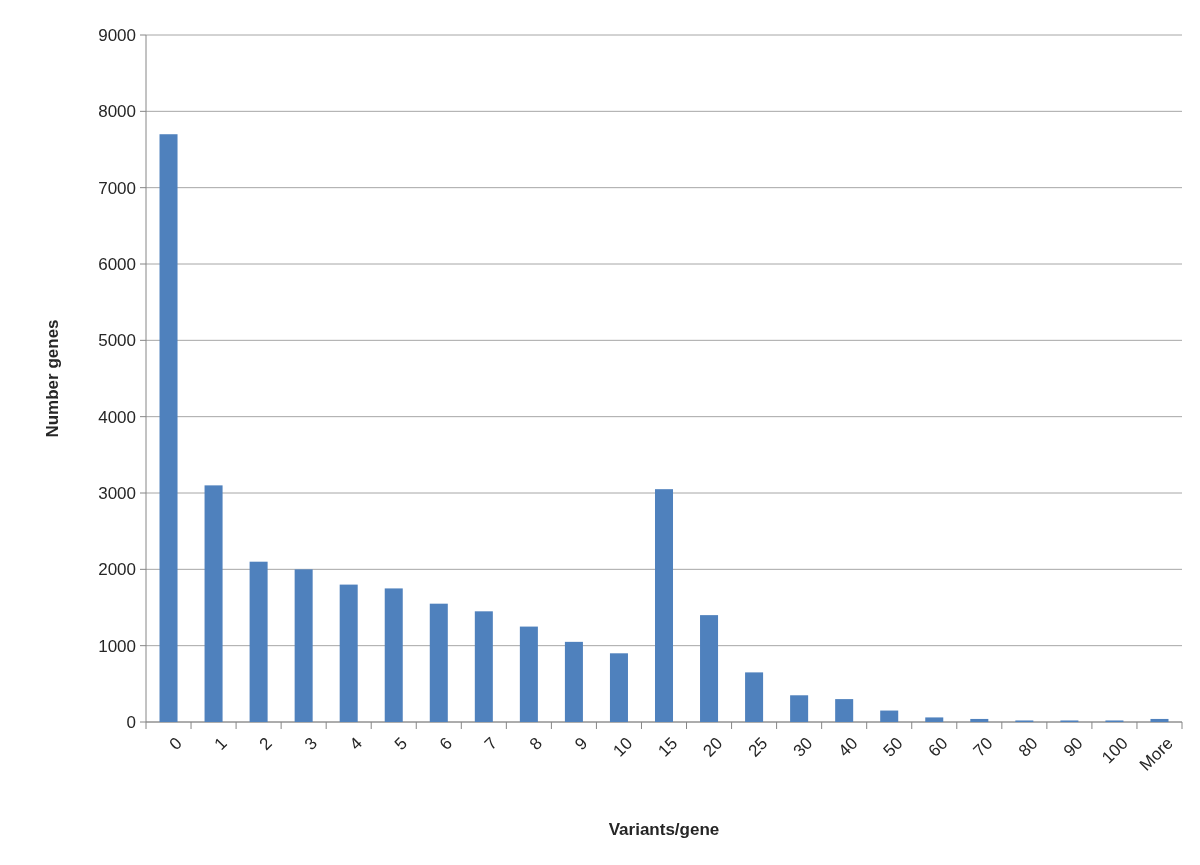  Describe the element at coordinates (536, 743) in the screenshot. I see `x-tick-label: 8` at that location.